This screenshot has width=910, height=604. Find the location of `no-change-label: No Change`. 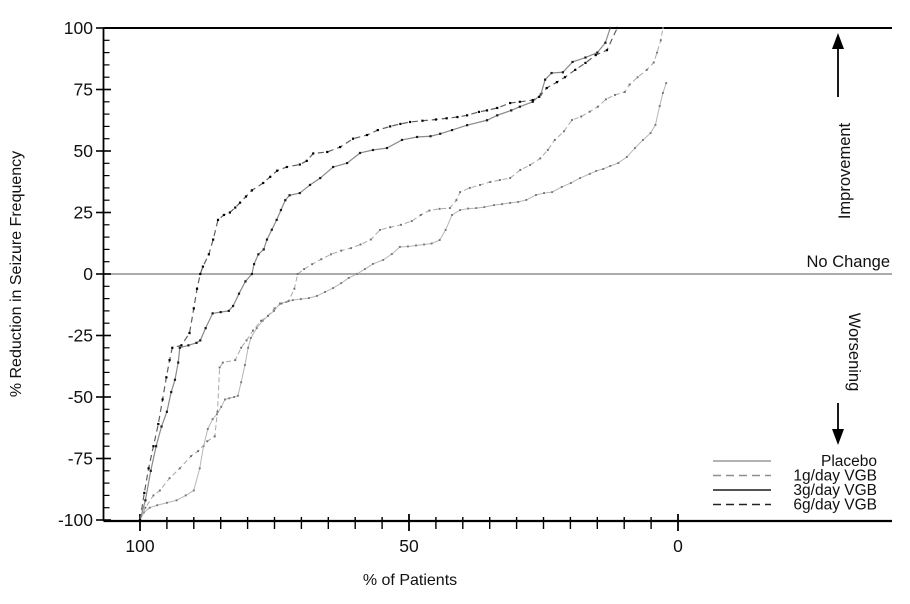

no-change-label: No Change is located at coordinates (848, 262).